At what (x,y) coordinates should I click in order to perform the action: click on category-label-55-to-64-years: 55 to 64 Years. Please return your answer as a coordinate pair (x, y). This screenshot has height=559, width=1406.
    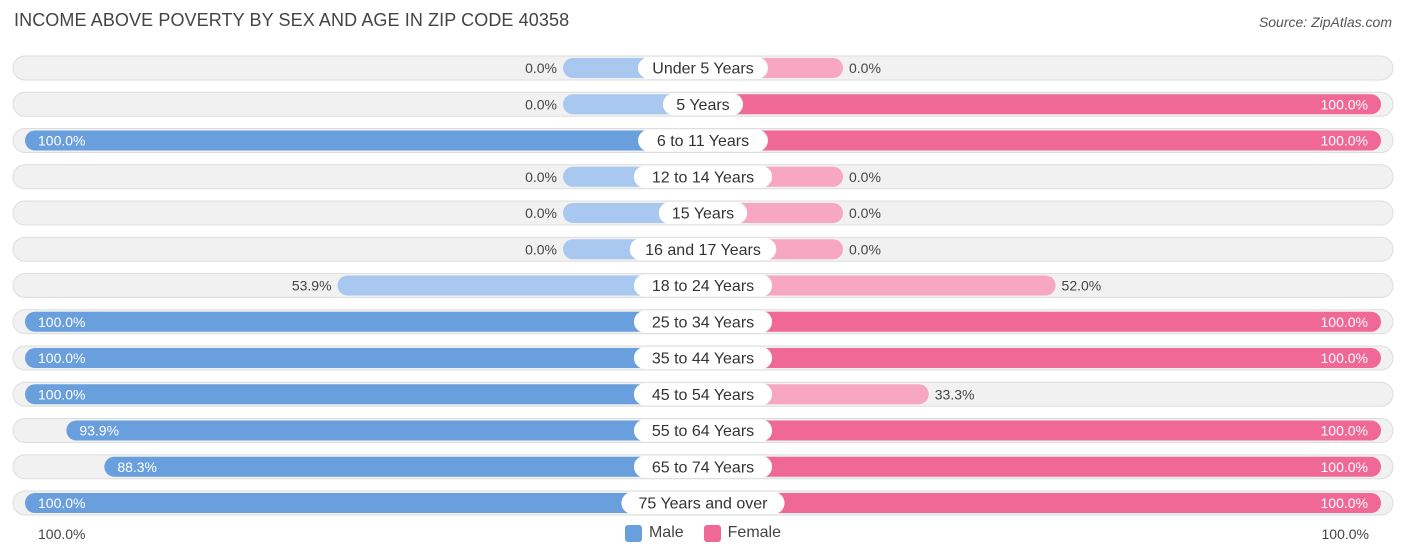
    Looking at the image, I should click on (703, 431).